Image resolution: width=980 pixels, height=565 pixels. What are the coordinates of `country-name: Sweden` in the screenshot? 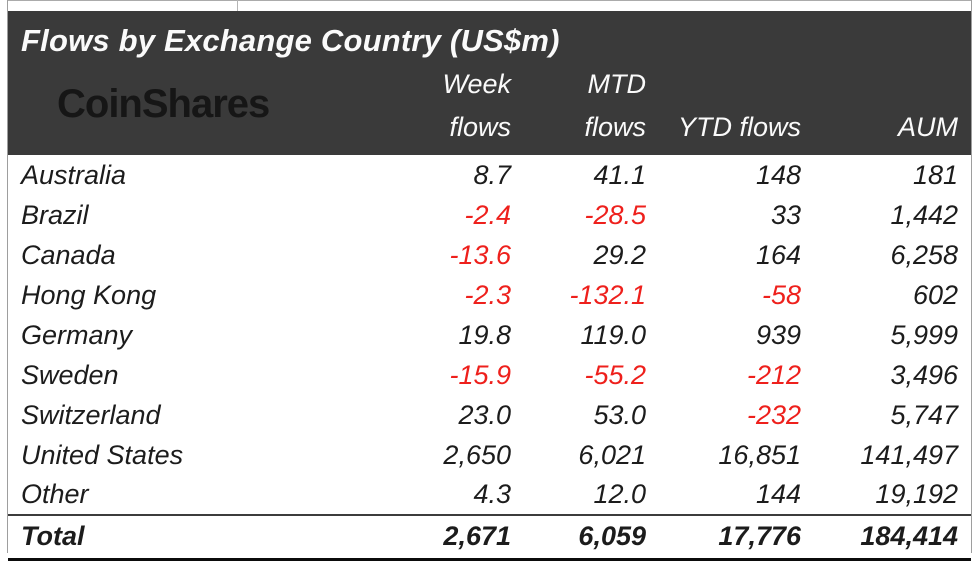 It's located at (70, 374).